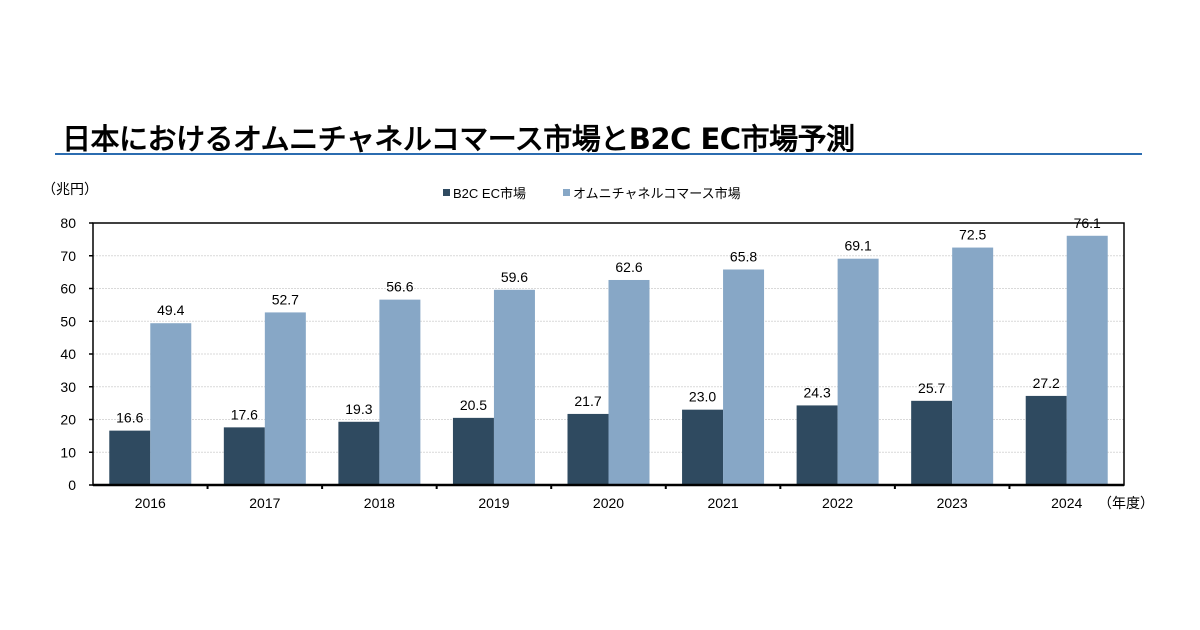 The width and height of the screenshot is (1200, 630). What do you see at coordinates (493, 503) in the screenshot?
I see `x-tick-label: 2019` at bounding box center [493, 503].